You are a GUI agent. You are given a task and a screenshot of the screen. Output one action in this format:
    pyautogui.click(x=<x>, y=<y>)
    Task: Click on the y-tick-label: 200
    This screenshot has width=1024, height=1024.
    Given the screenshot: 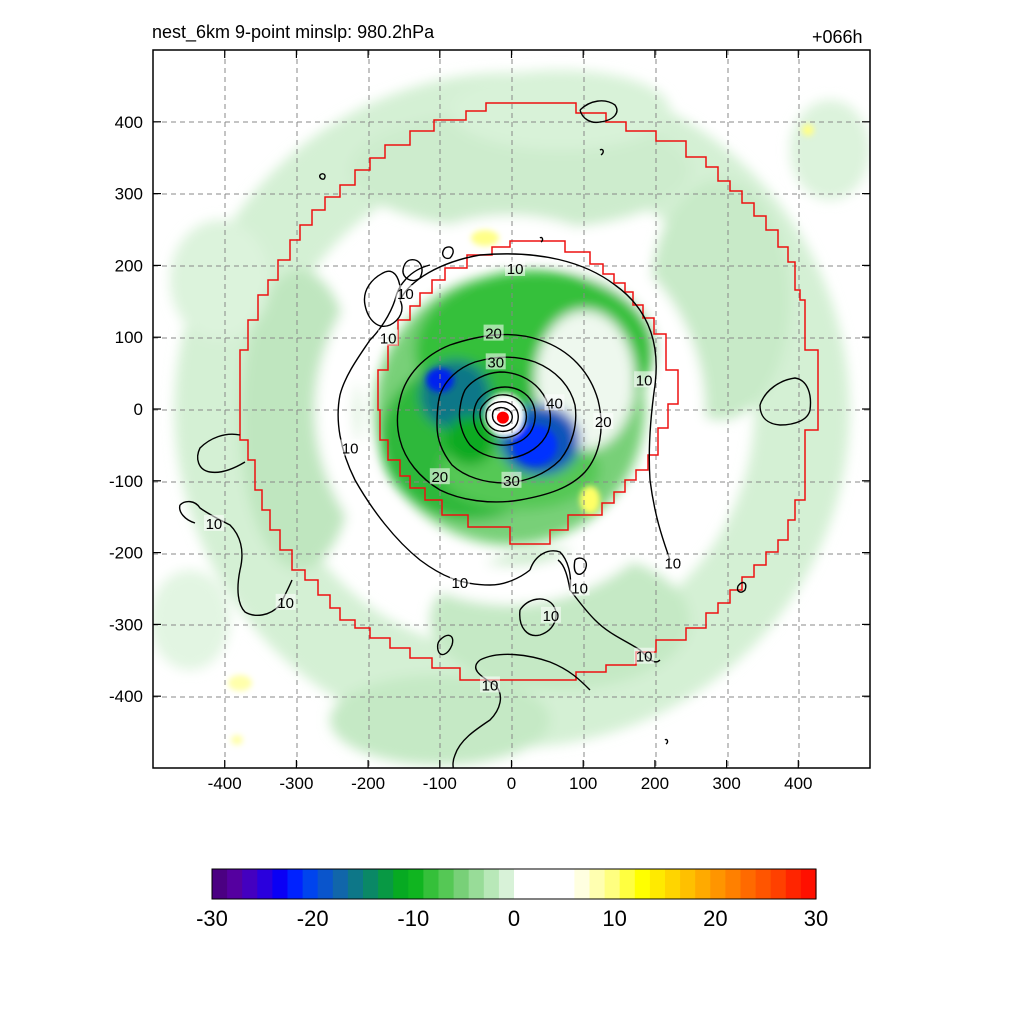 What is the action you would take?
    pyautogui.click(x=129, y=265)
    